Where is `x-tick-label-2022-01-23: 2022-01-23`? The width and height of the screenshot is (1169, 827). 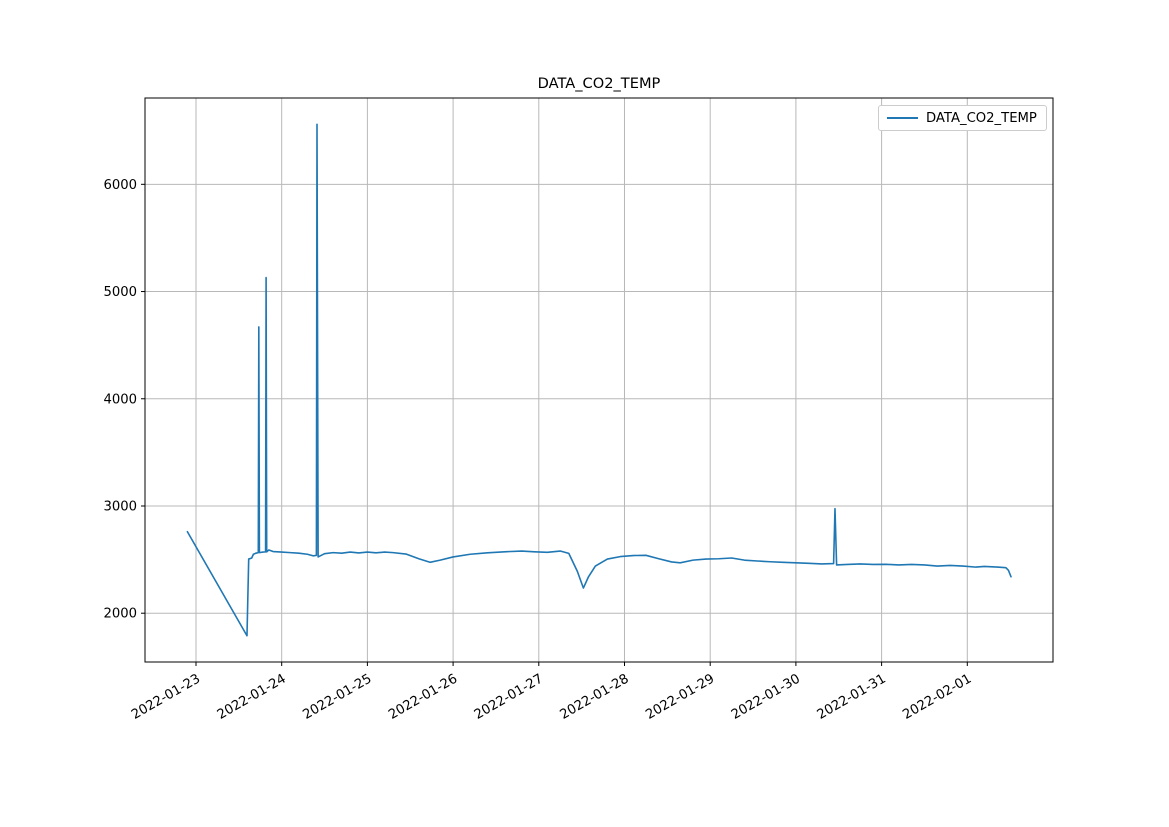 x-tick-label-2022-01-23: 2022-01-23 is located at coordinates (166, 696).